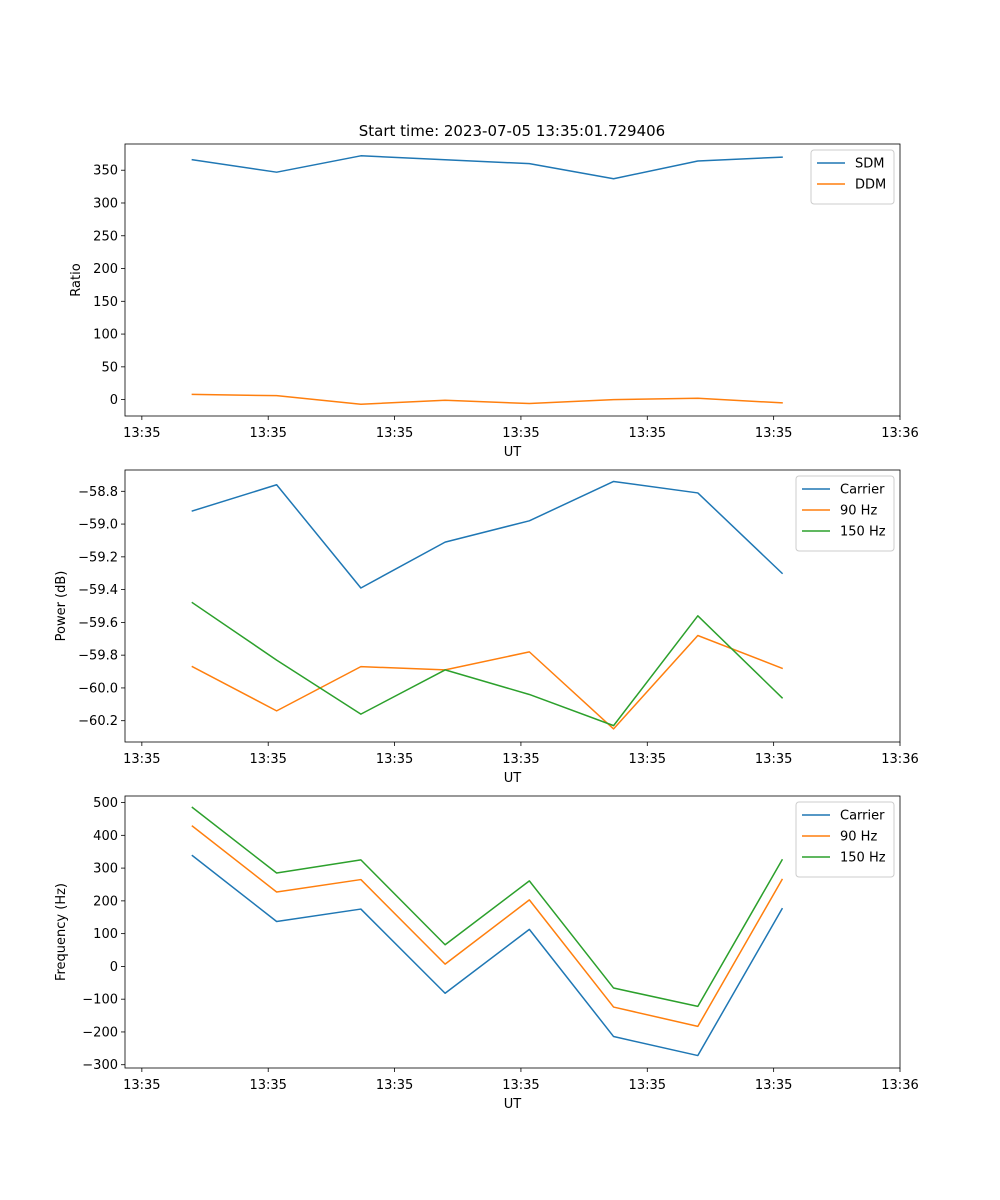 The width and height of the screenshot is (1000, 1200). I want to click on y-axis-label: Power (dB), so click(61, 606).